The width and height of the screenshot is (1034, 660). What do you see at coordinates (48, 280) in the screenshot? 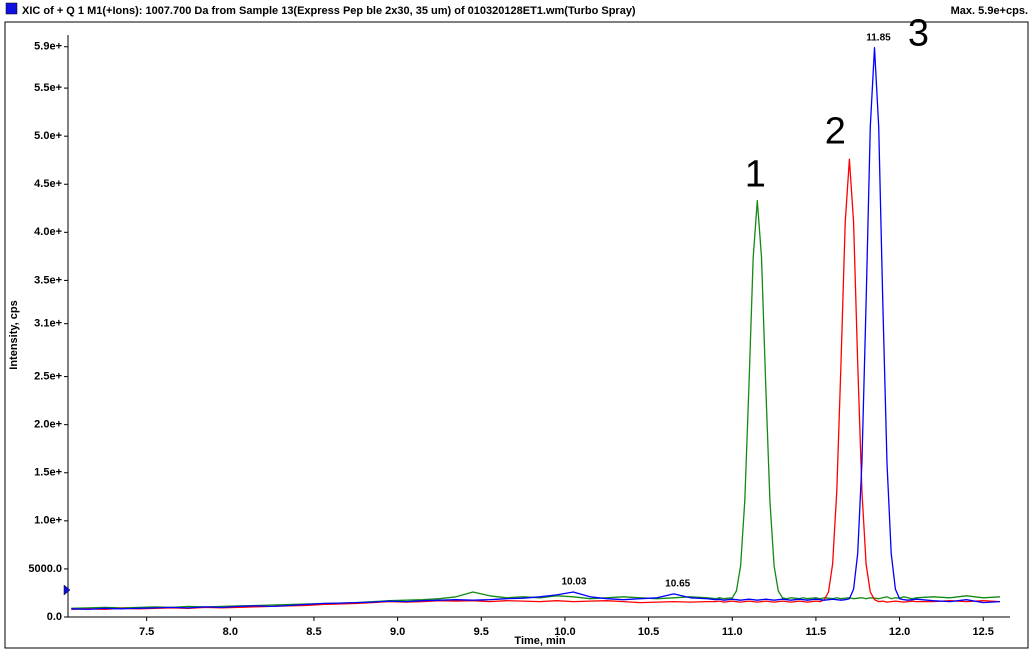
I see `y-tick-label: 3.5e+` at bounding box center [48, 280].